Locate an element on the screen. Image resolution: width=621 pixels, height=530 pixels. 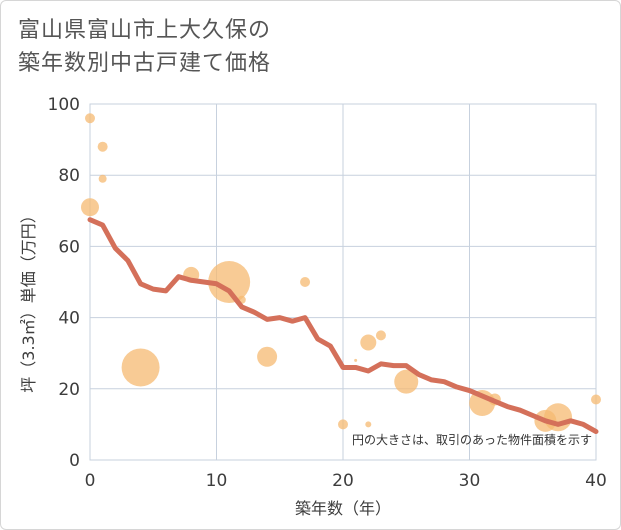
y-tick-label: 0 is located at coordinates (74, 461).